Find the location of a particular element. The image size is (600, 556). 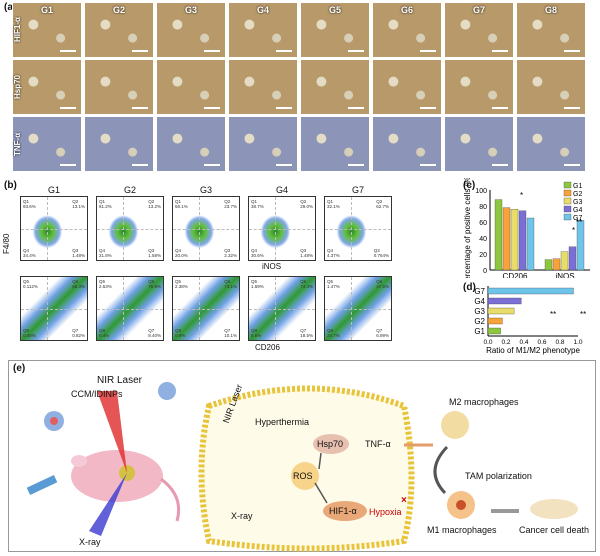

quadrant-value: Q7 10.1% is located at coordinates (230, 333).